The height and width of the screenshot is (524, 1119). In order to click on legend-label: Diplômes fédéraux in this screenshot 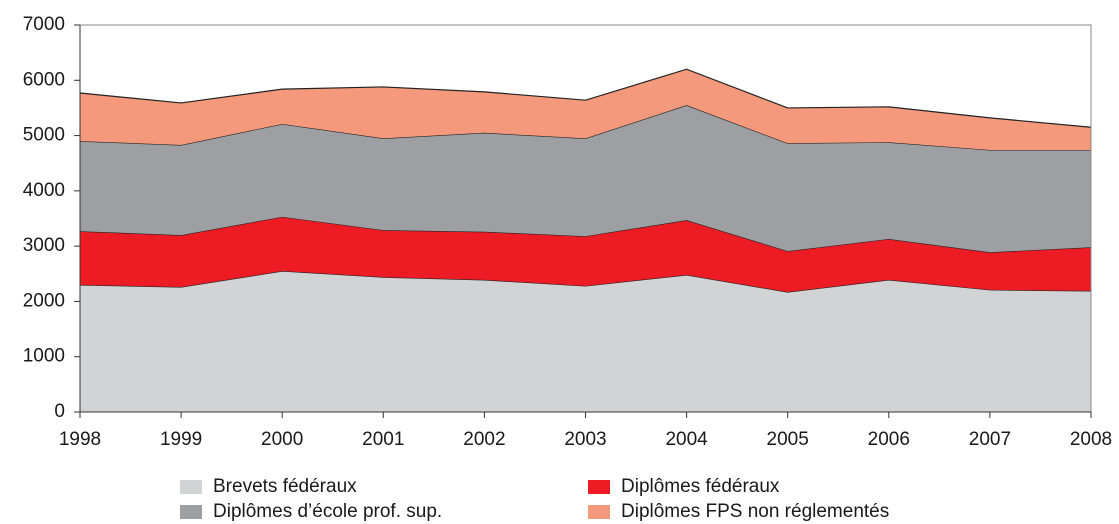, I will do `click(700, 486)`.